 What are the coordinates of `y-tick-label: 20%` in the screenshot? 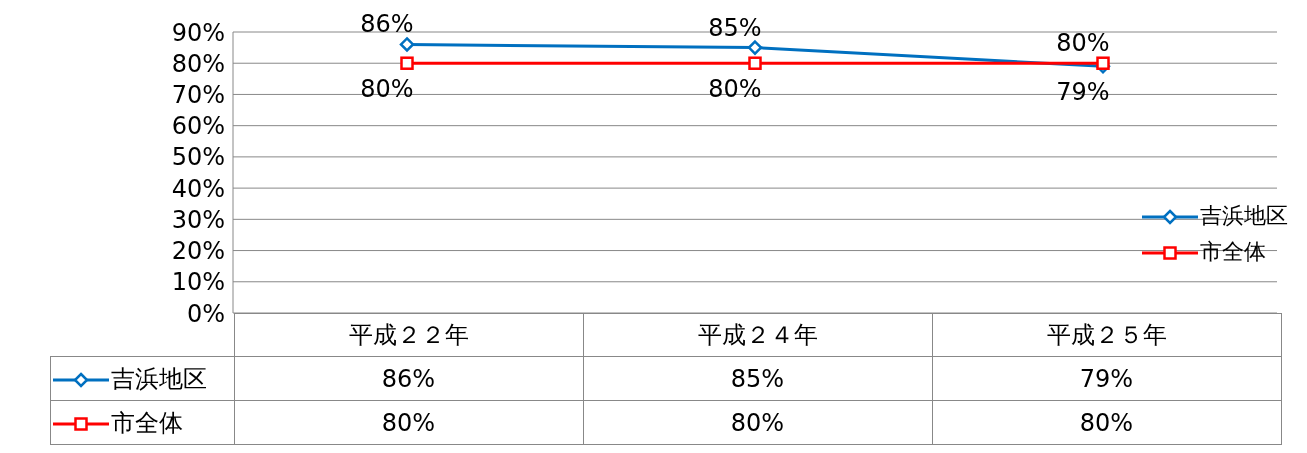 It's located at (198, 251).